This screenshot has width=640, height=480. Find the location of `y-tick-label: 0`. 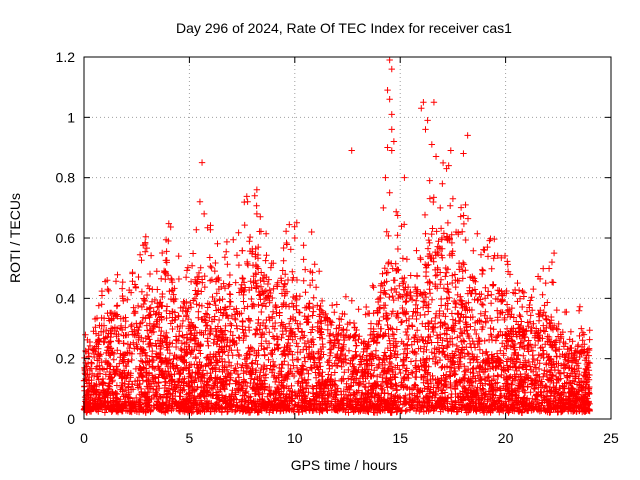

y-tick-label: 0 is located at coordinates (71, 419).